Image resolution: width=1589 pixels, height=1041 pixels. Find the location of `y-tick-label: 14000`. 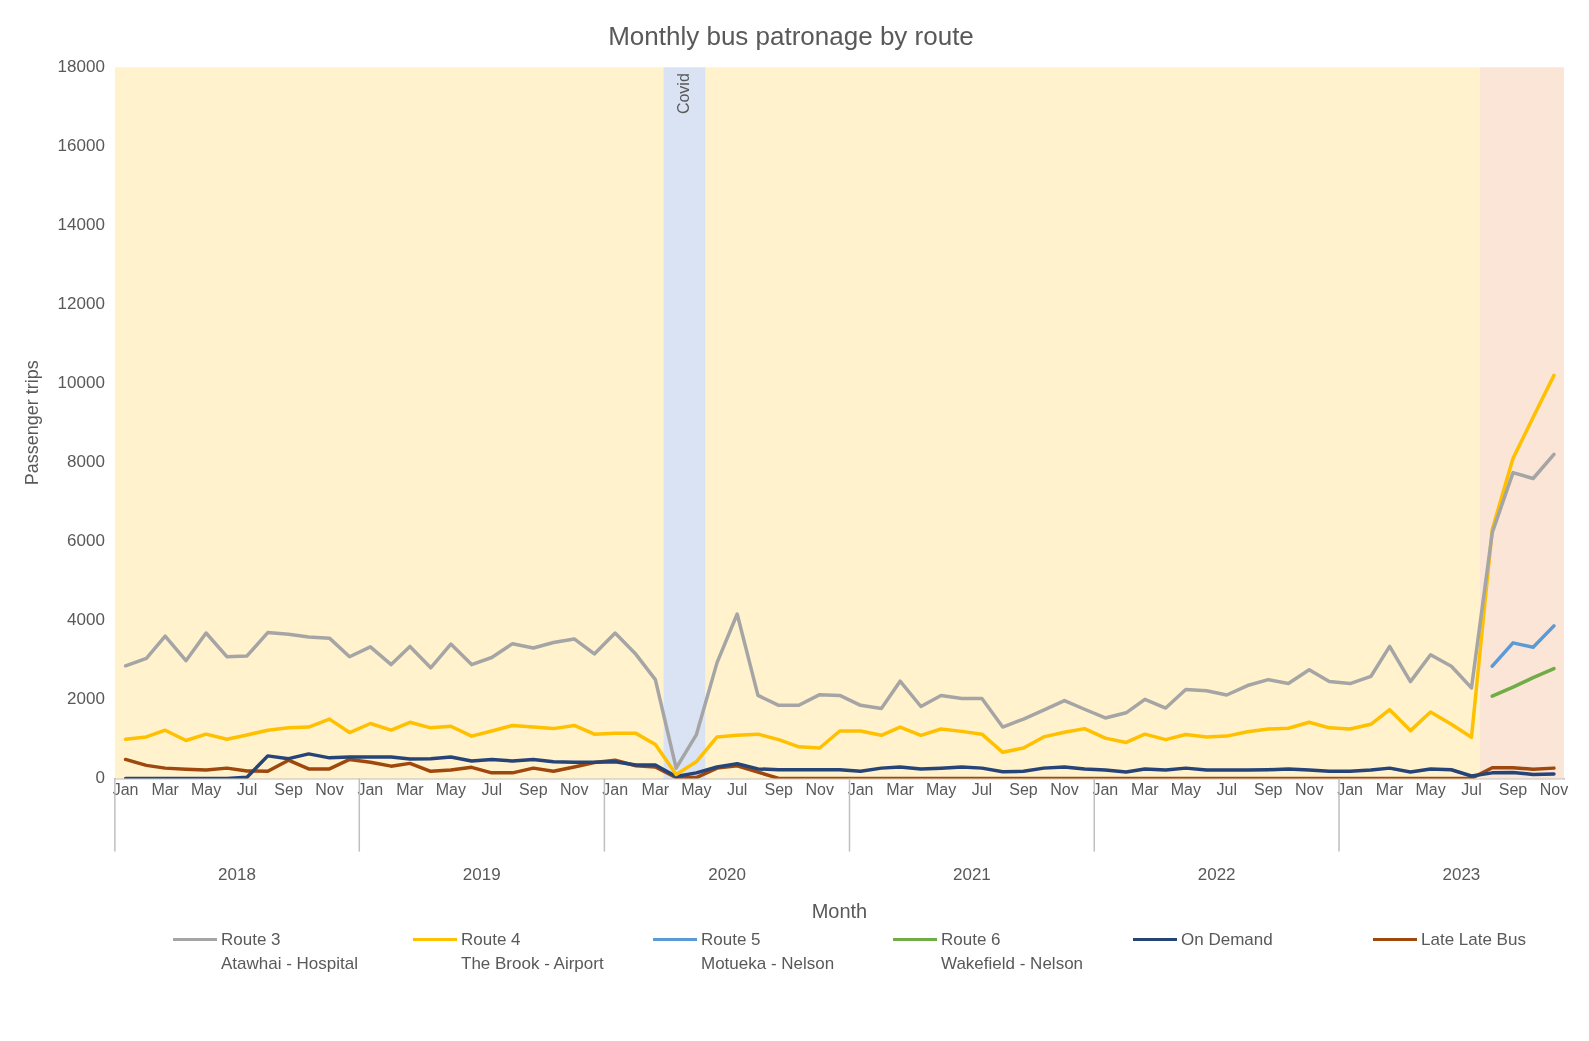

y-tick-label: 14000 is located at coordinates (81, 224).